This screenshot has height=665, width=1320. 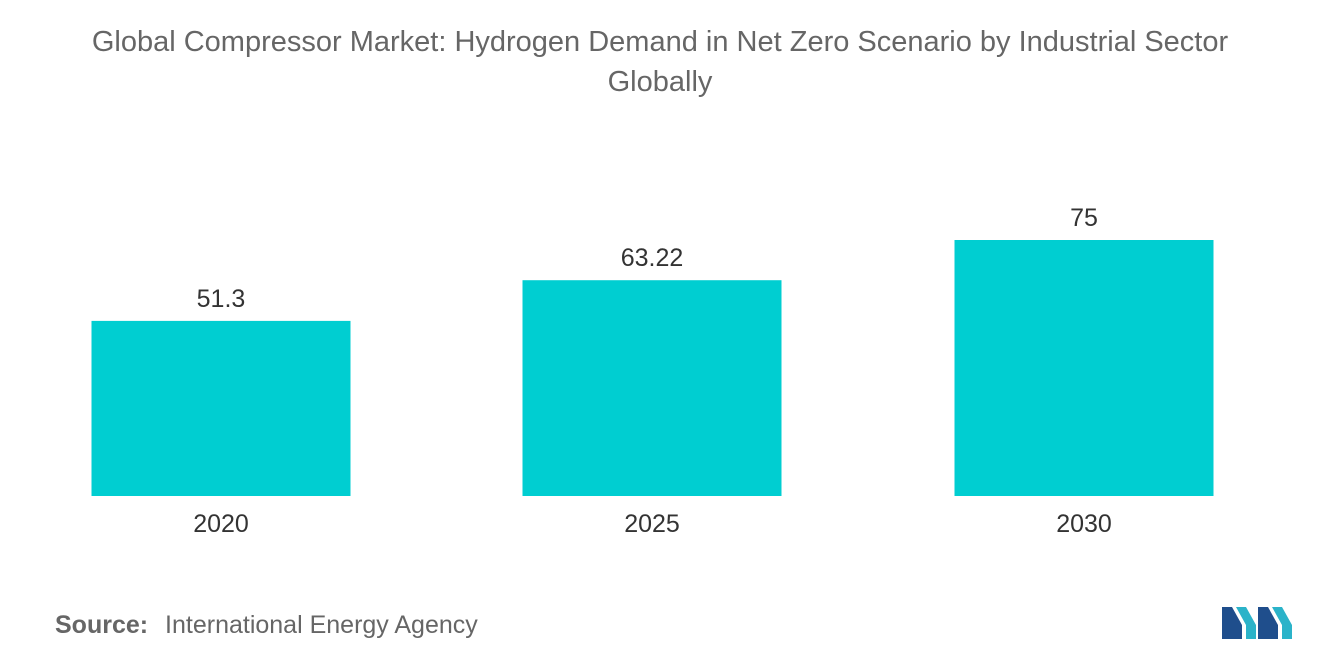 I want to click on source-note: Source: International Energy Agency, so click(x=266, y=625).